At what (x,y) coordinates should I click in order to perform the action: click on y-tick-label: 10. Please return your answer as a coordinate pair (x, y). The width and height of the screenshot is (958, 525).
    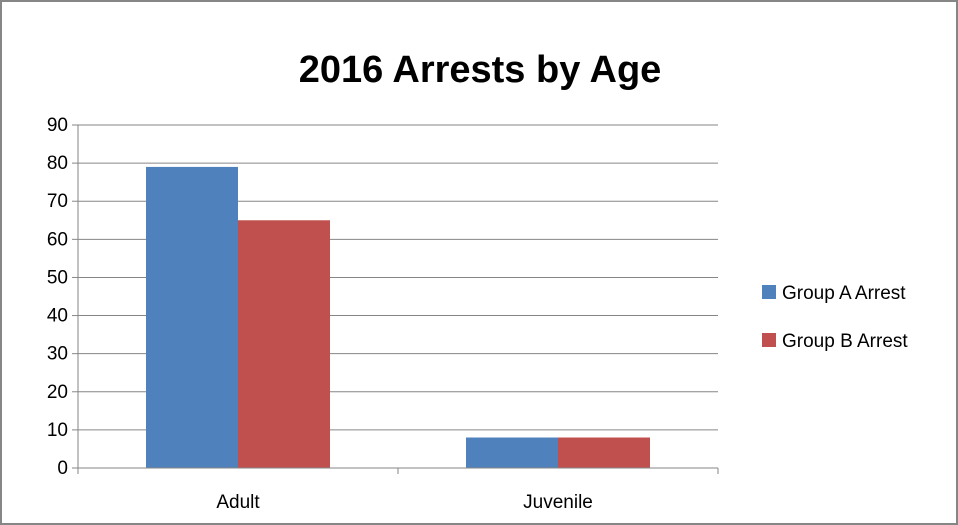
    Looking at the image, I should click on (57, 430).